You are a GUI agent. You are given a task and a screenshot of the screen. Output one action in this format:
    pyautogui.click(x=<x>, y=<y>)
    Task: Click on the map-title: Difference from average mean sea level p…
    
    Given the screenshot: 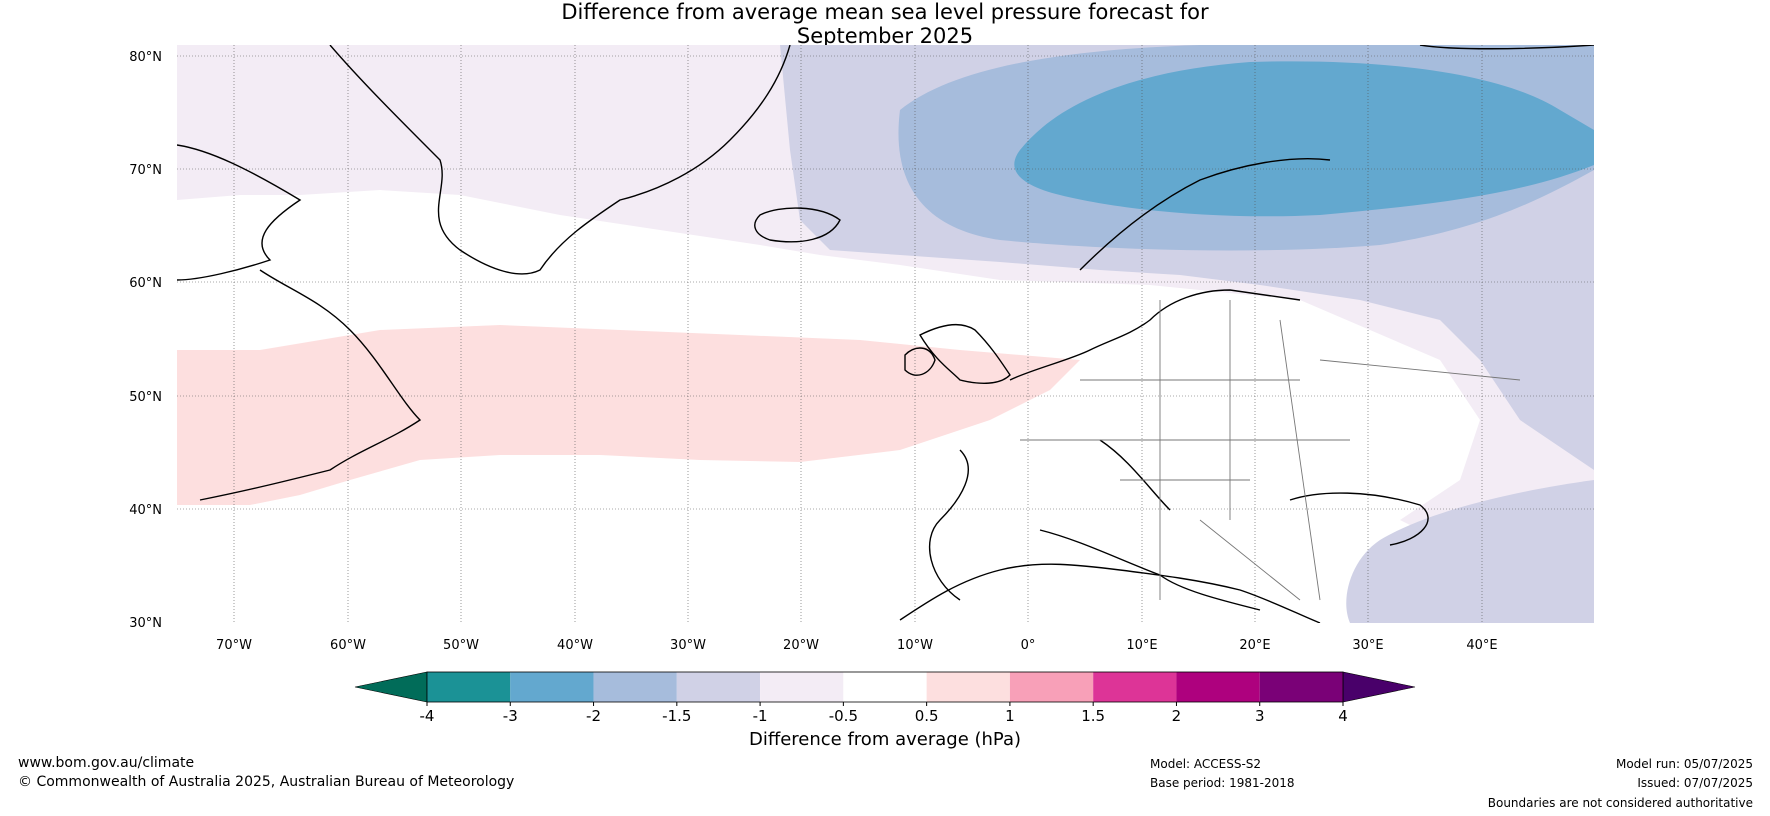 What is the action you would take?
    pyautogui.click(x=885, y=24)
    